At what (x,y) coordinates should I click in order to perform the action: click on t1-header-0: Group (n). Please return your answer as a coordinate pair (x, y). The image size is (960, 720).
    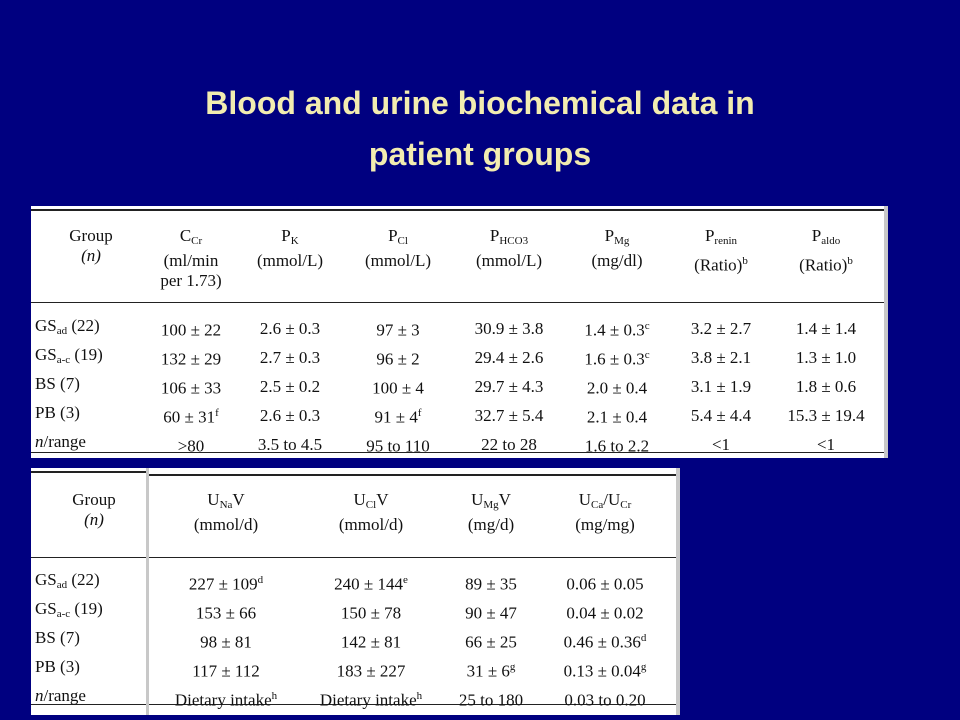
    Looking at the image, I should click on (91, 245).